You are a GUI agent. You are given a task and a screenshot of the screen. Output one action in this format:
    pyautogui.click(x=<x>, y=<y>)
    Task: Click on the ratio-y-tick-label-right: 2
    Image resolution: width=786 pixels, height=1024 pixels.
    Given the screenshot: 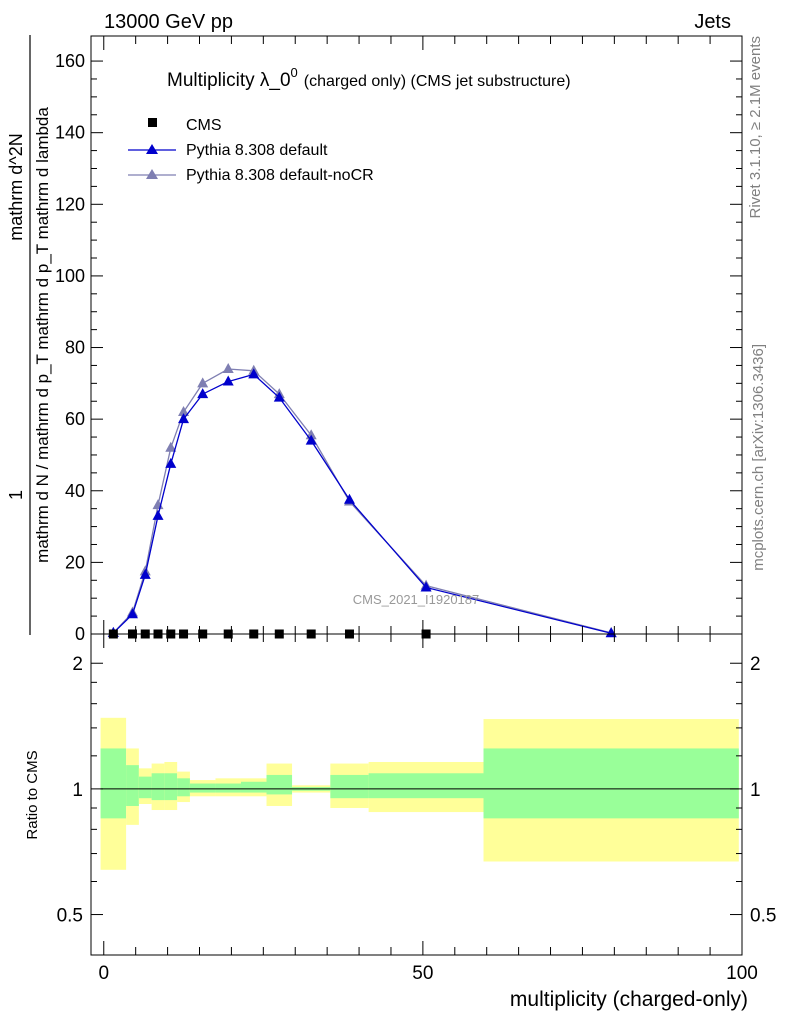 What is the action you would take?
    pyautogui.click(x=755, y=664)
    